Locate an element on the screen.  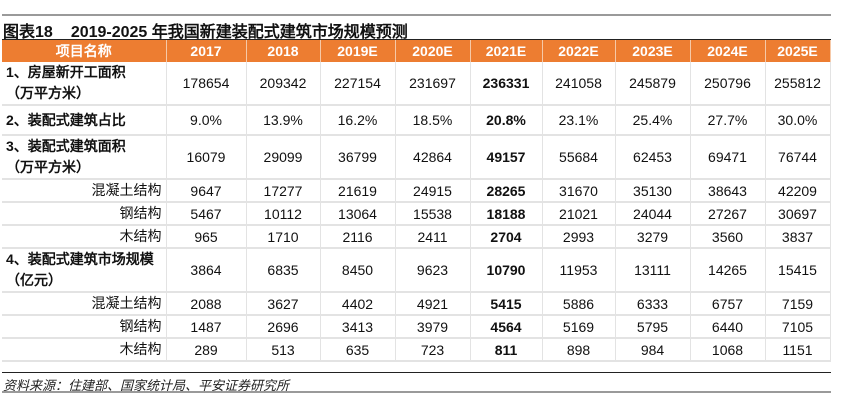
table-cell: 6757 is located at coordinates (728, 304).